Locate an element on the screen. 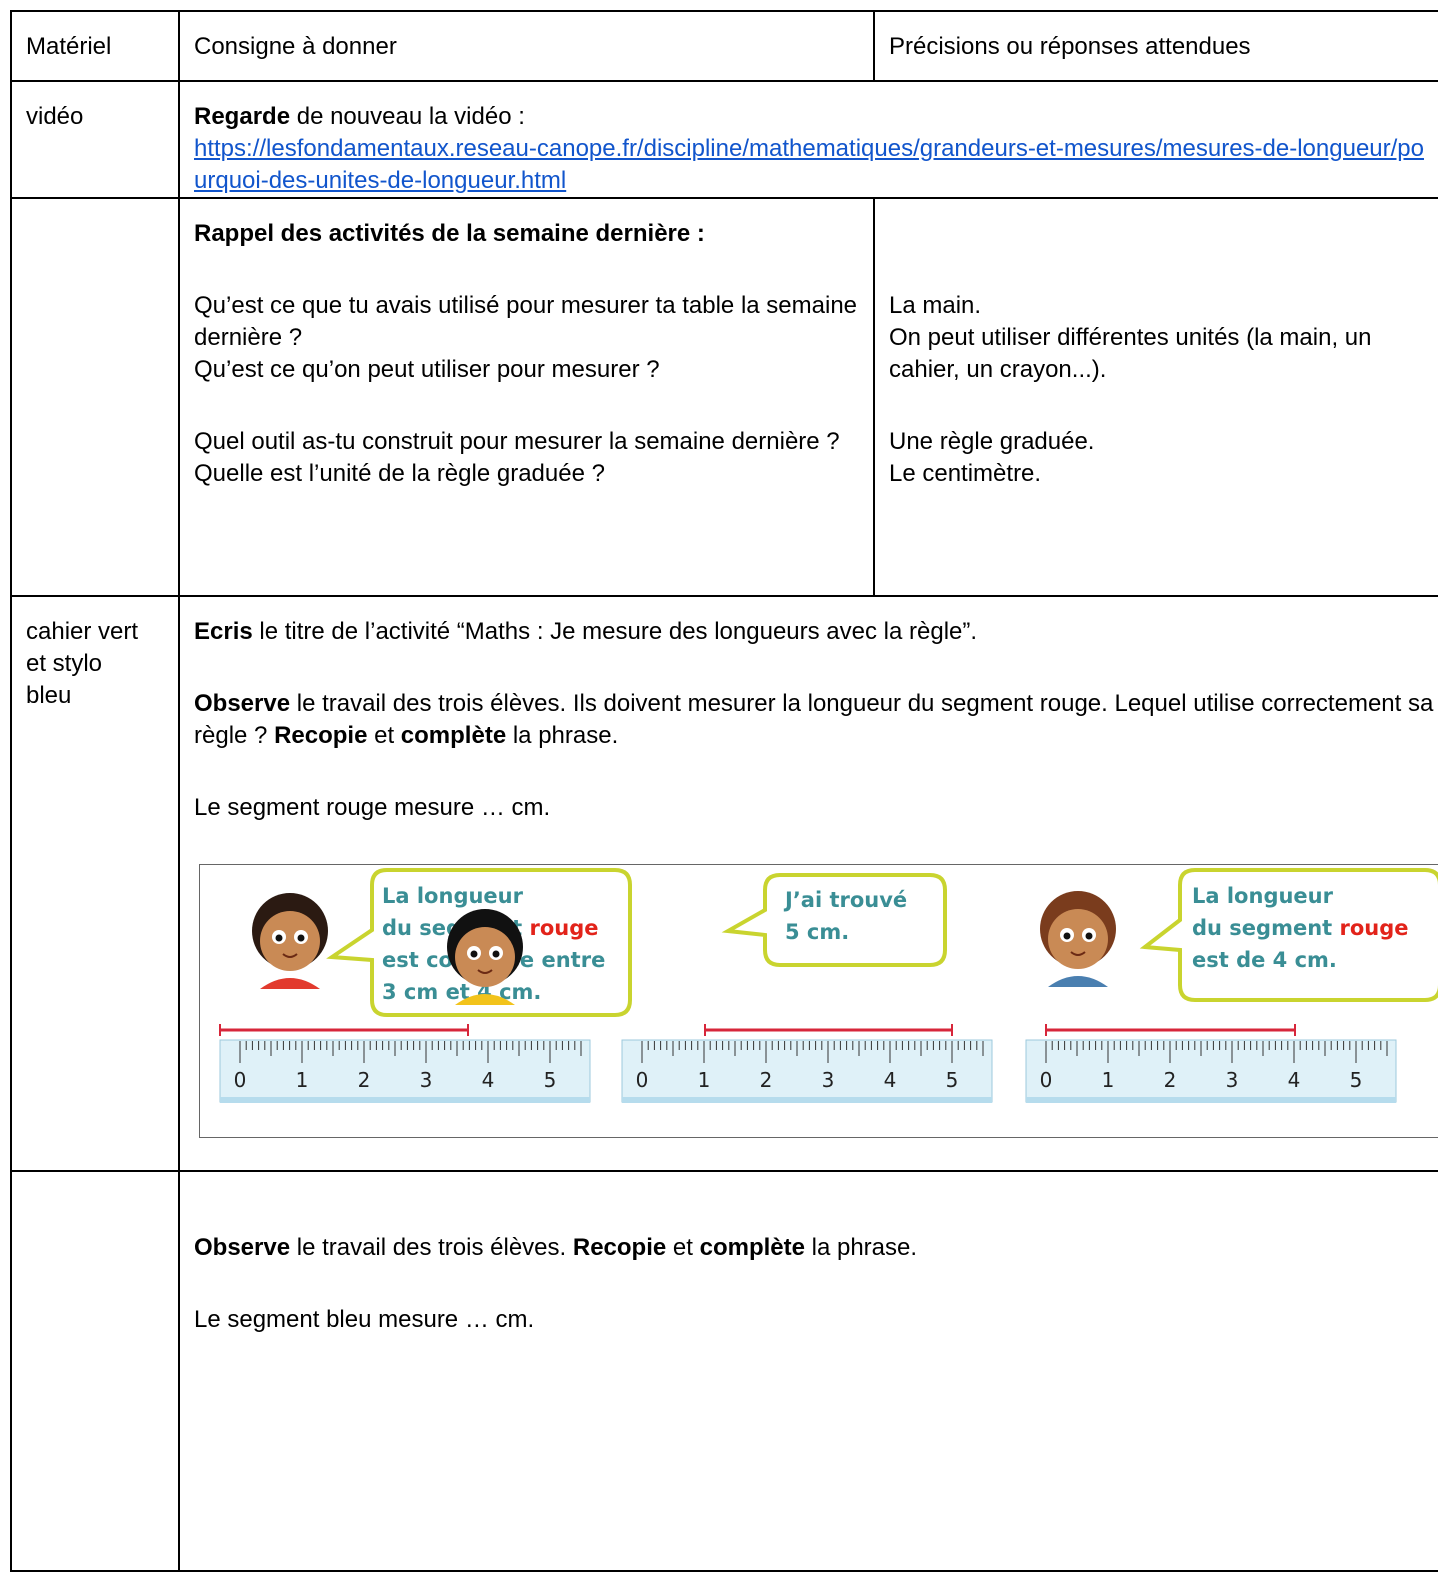 The width and height of the screenshot is (1438, 1572). text-run: Le segment bleu mesure … cm. is located at coordinates (364, 1319).